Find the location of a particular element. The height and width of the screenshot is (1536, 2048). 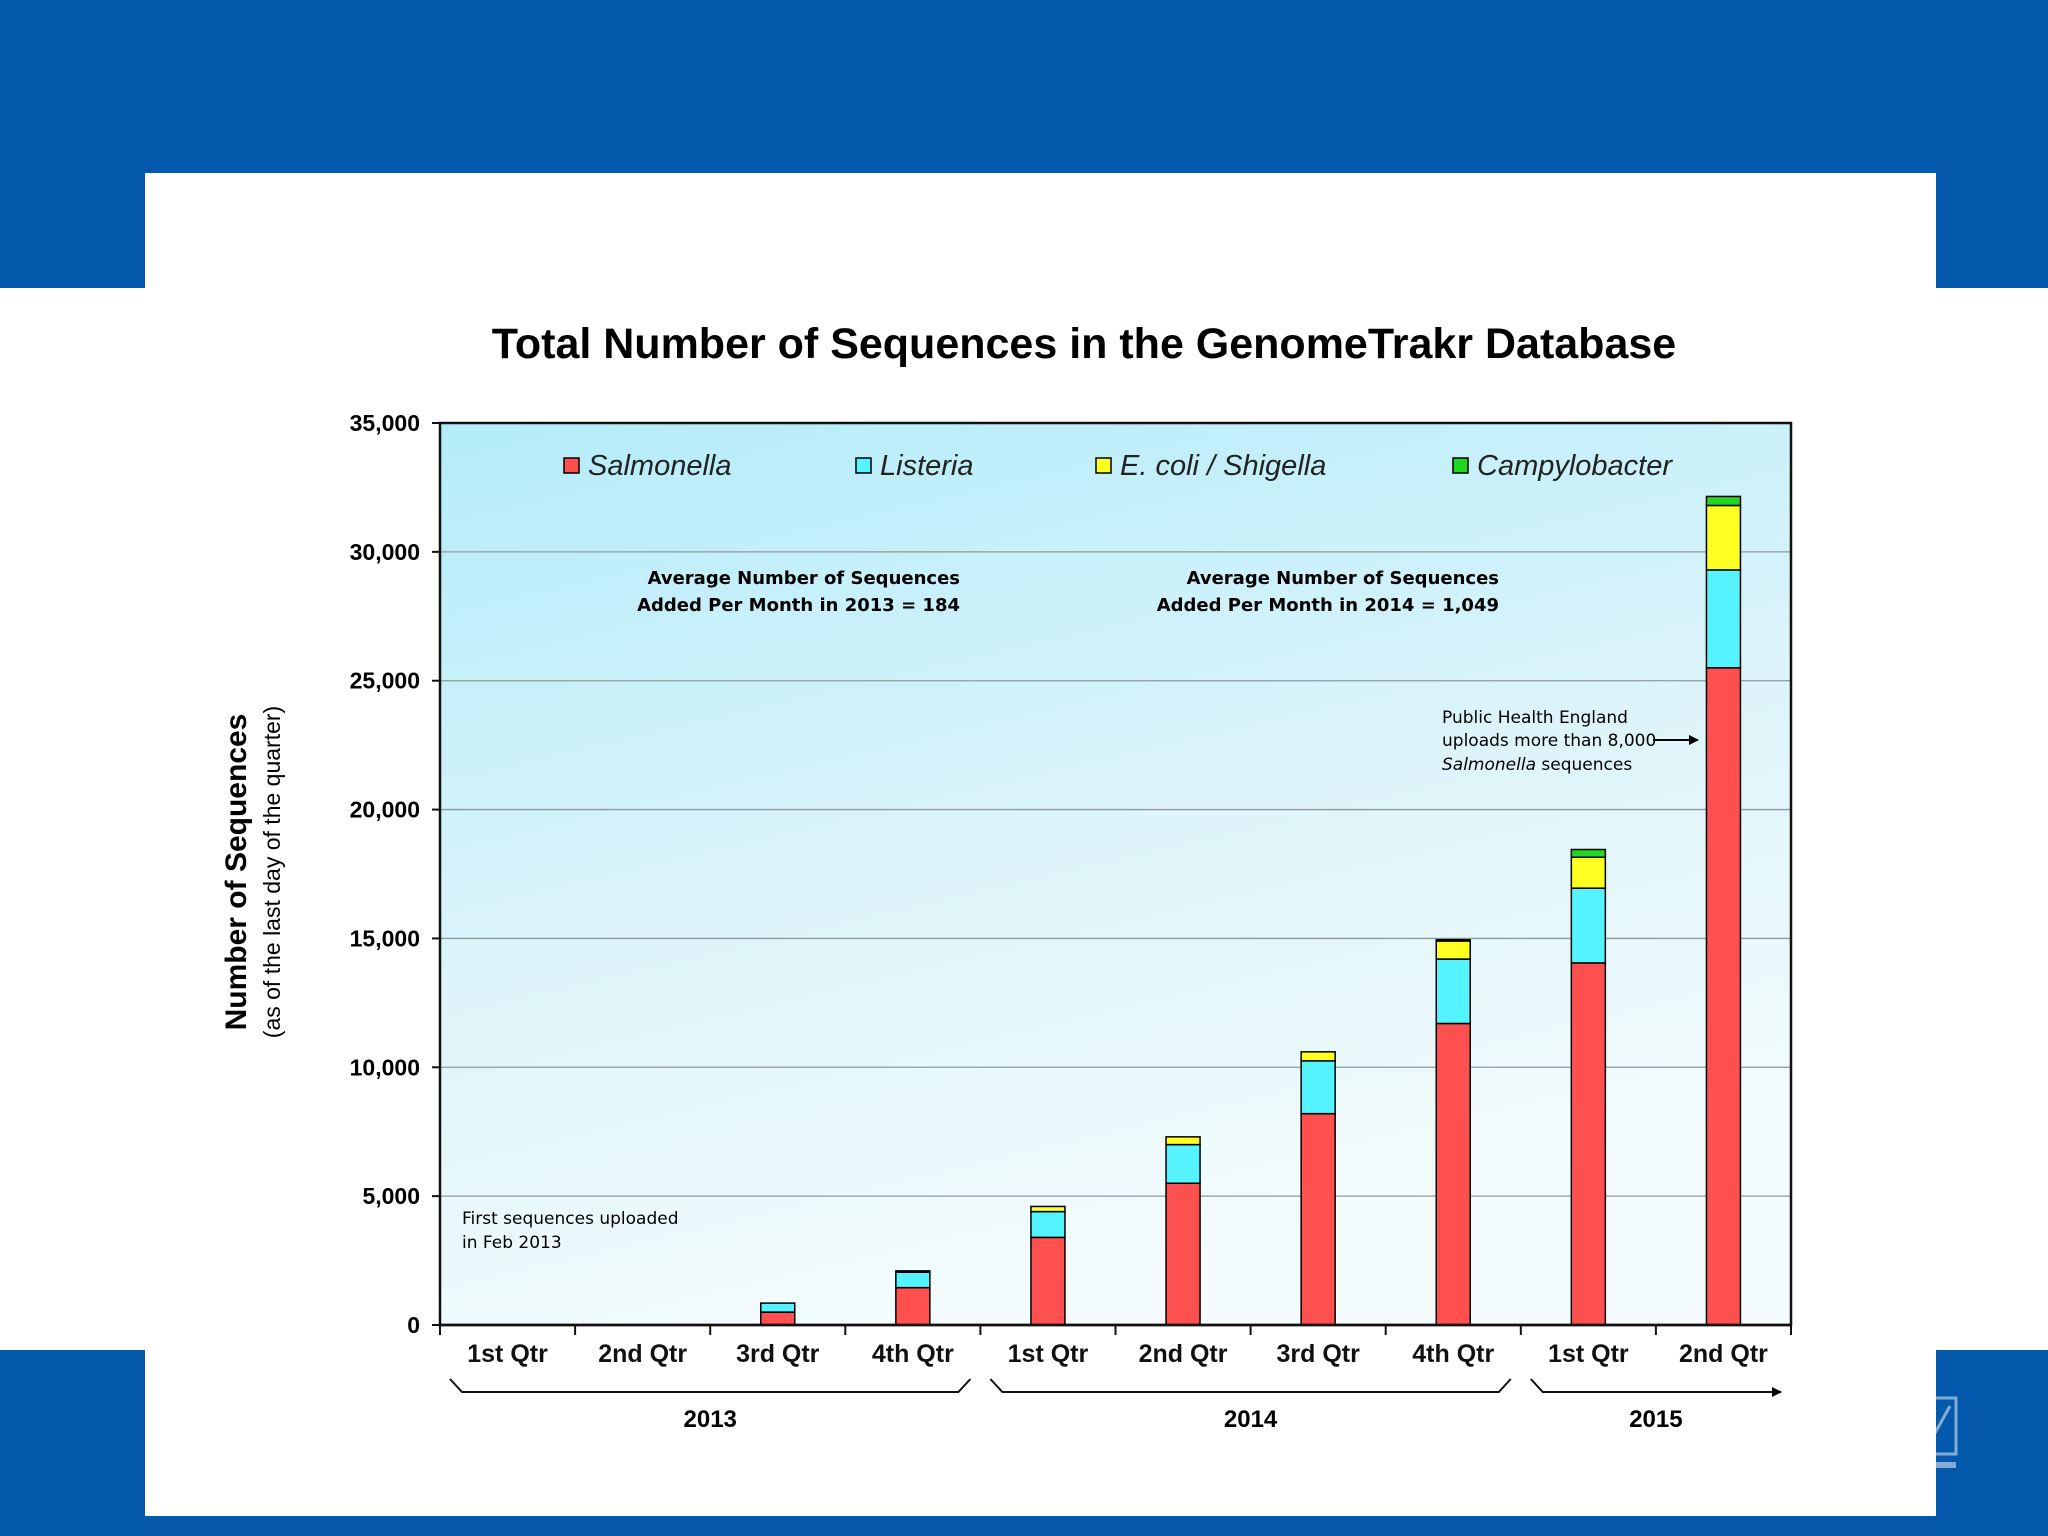

first-upload-line2: in Feb 2013 is located at coordinates (512, 1243).